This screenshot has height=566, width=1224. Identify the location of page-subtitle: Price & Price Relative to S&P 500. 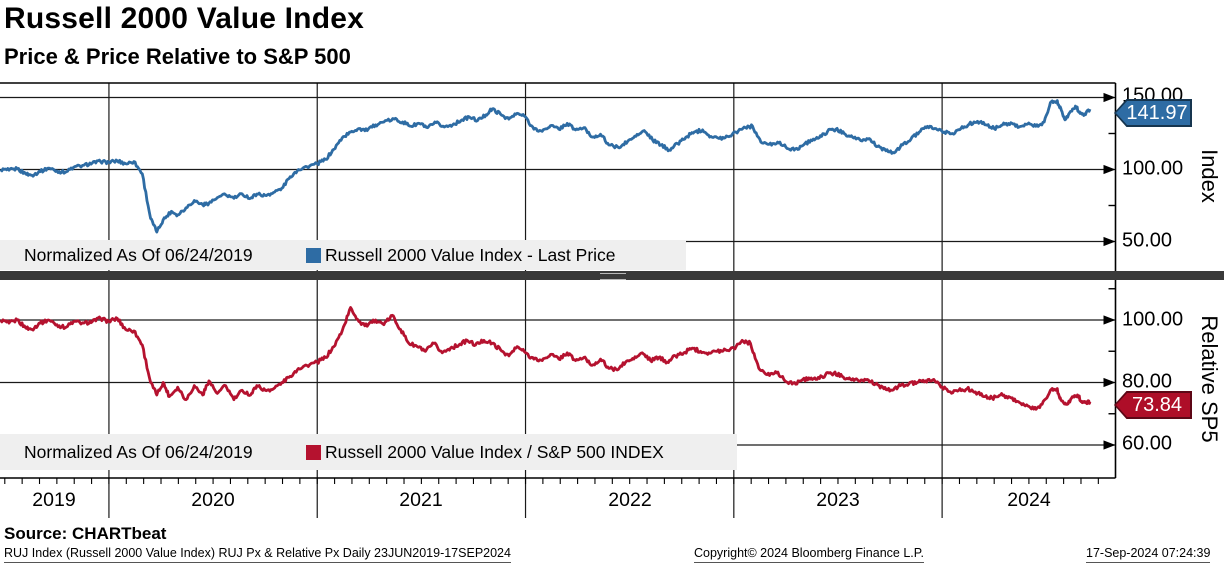
(177, 56).